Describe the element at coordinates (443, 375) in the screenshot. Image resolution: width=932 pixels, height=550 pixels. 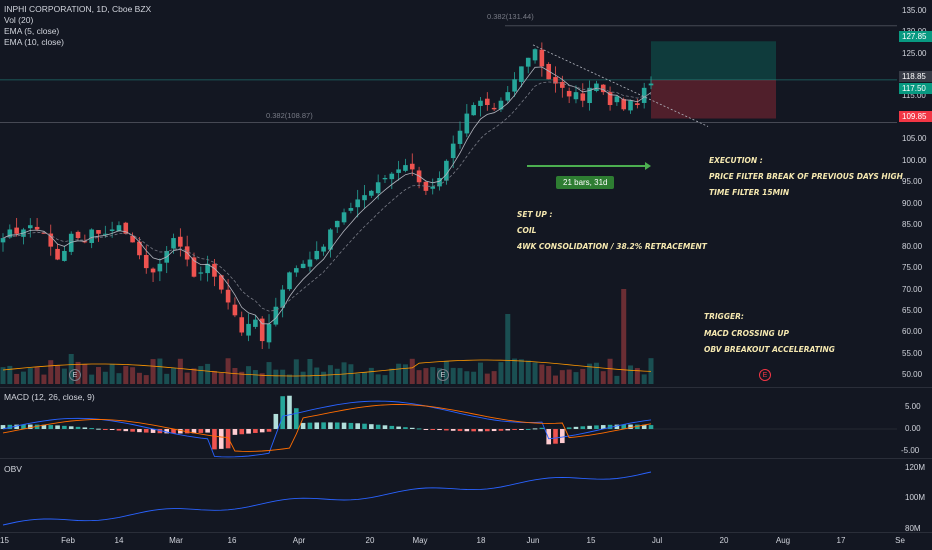
I see `earnings-marker-2: E` at that location.